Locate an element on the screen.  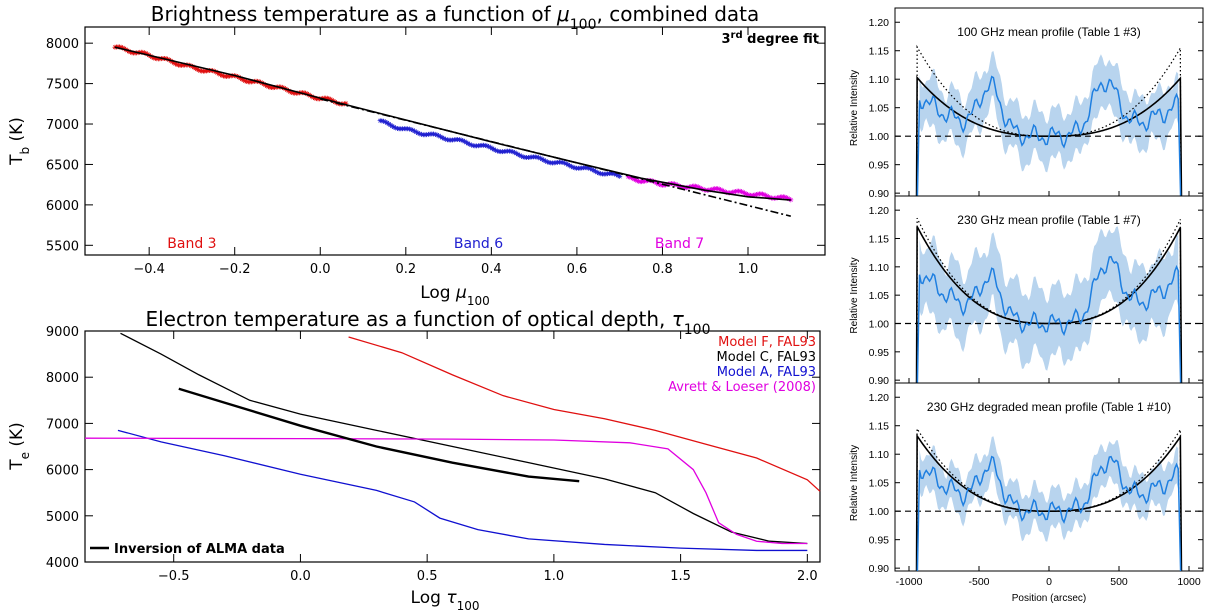
uncertainty-band is located at coordinates (1049, 489).